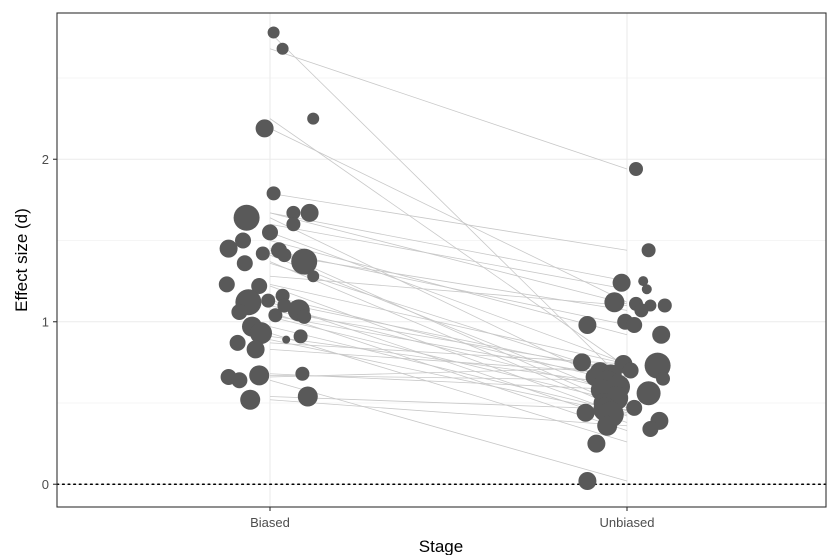 Image resolution: width=828 pixels, height=555 pixels. Describe the element at coordinates (270, 522) in the screenshot. I see `x-tick-label-biased: Biased` at that location.